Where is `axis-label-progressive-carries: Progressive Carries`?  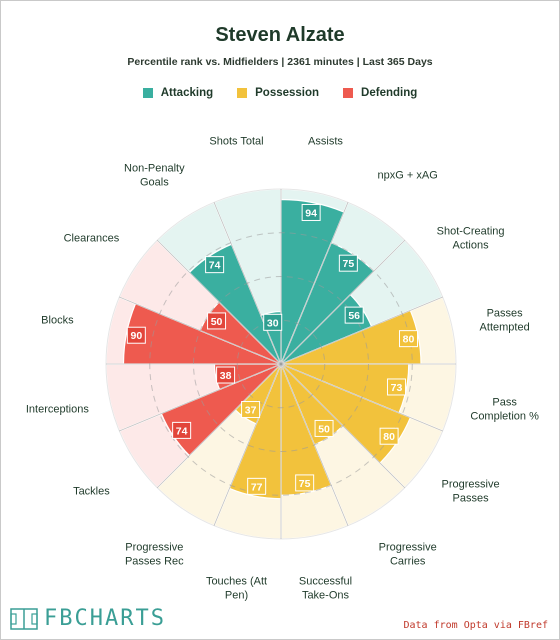 axis-label-progressive-carries: Progressive Carries is located at coordinates (408, 555).